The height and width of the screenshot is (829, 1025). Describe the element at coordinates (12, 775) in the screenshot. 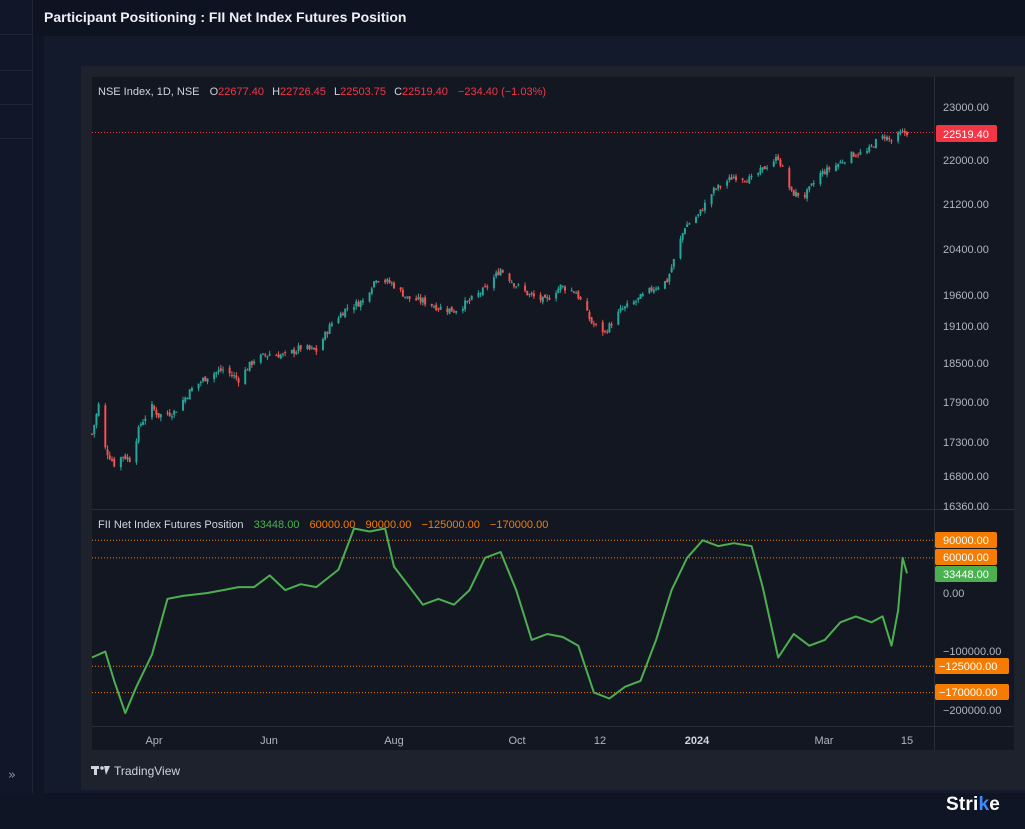

I see `expand-sidebar-button: »` at that location.